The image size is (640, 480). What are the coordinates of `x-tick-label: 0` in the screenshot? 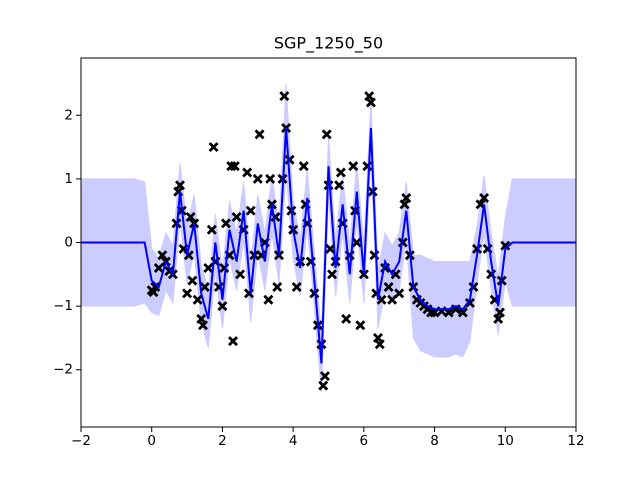 It's located at (151, 441).